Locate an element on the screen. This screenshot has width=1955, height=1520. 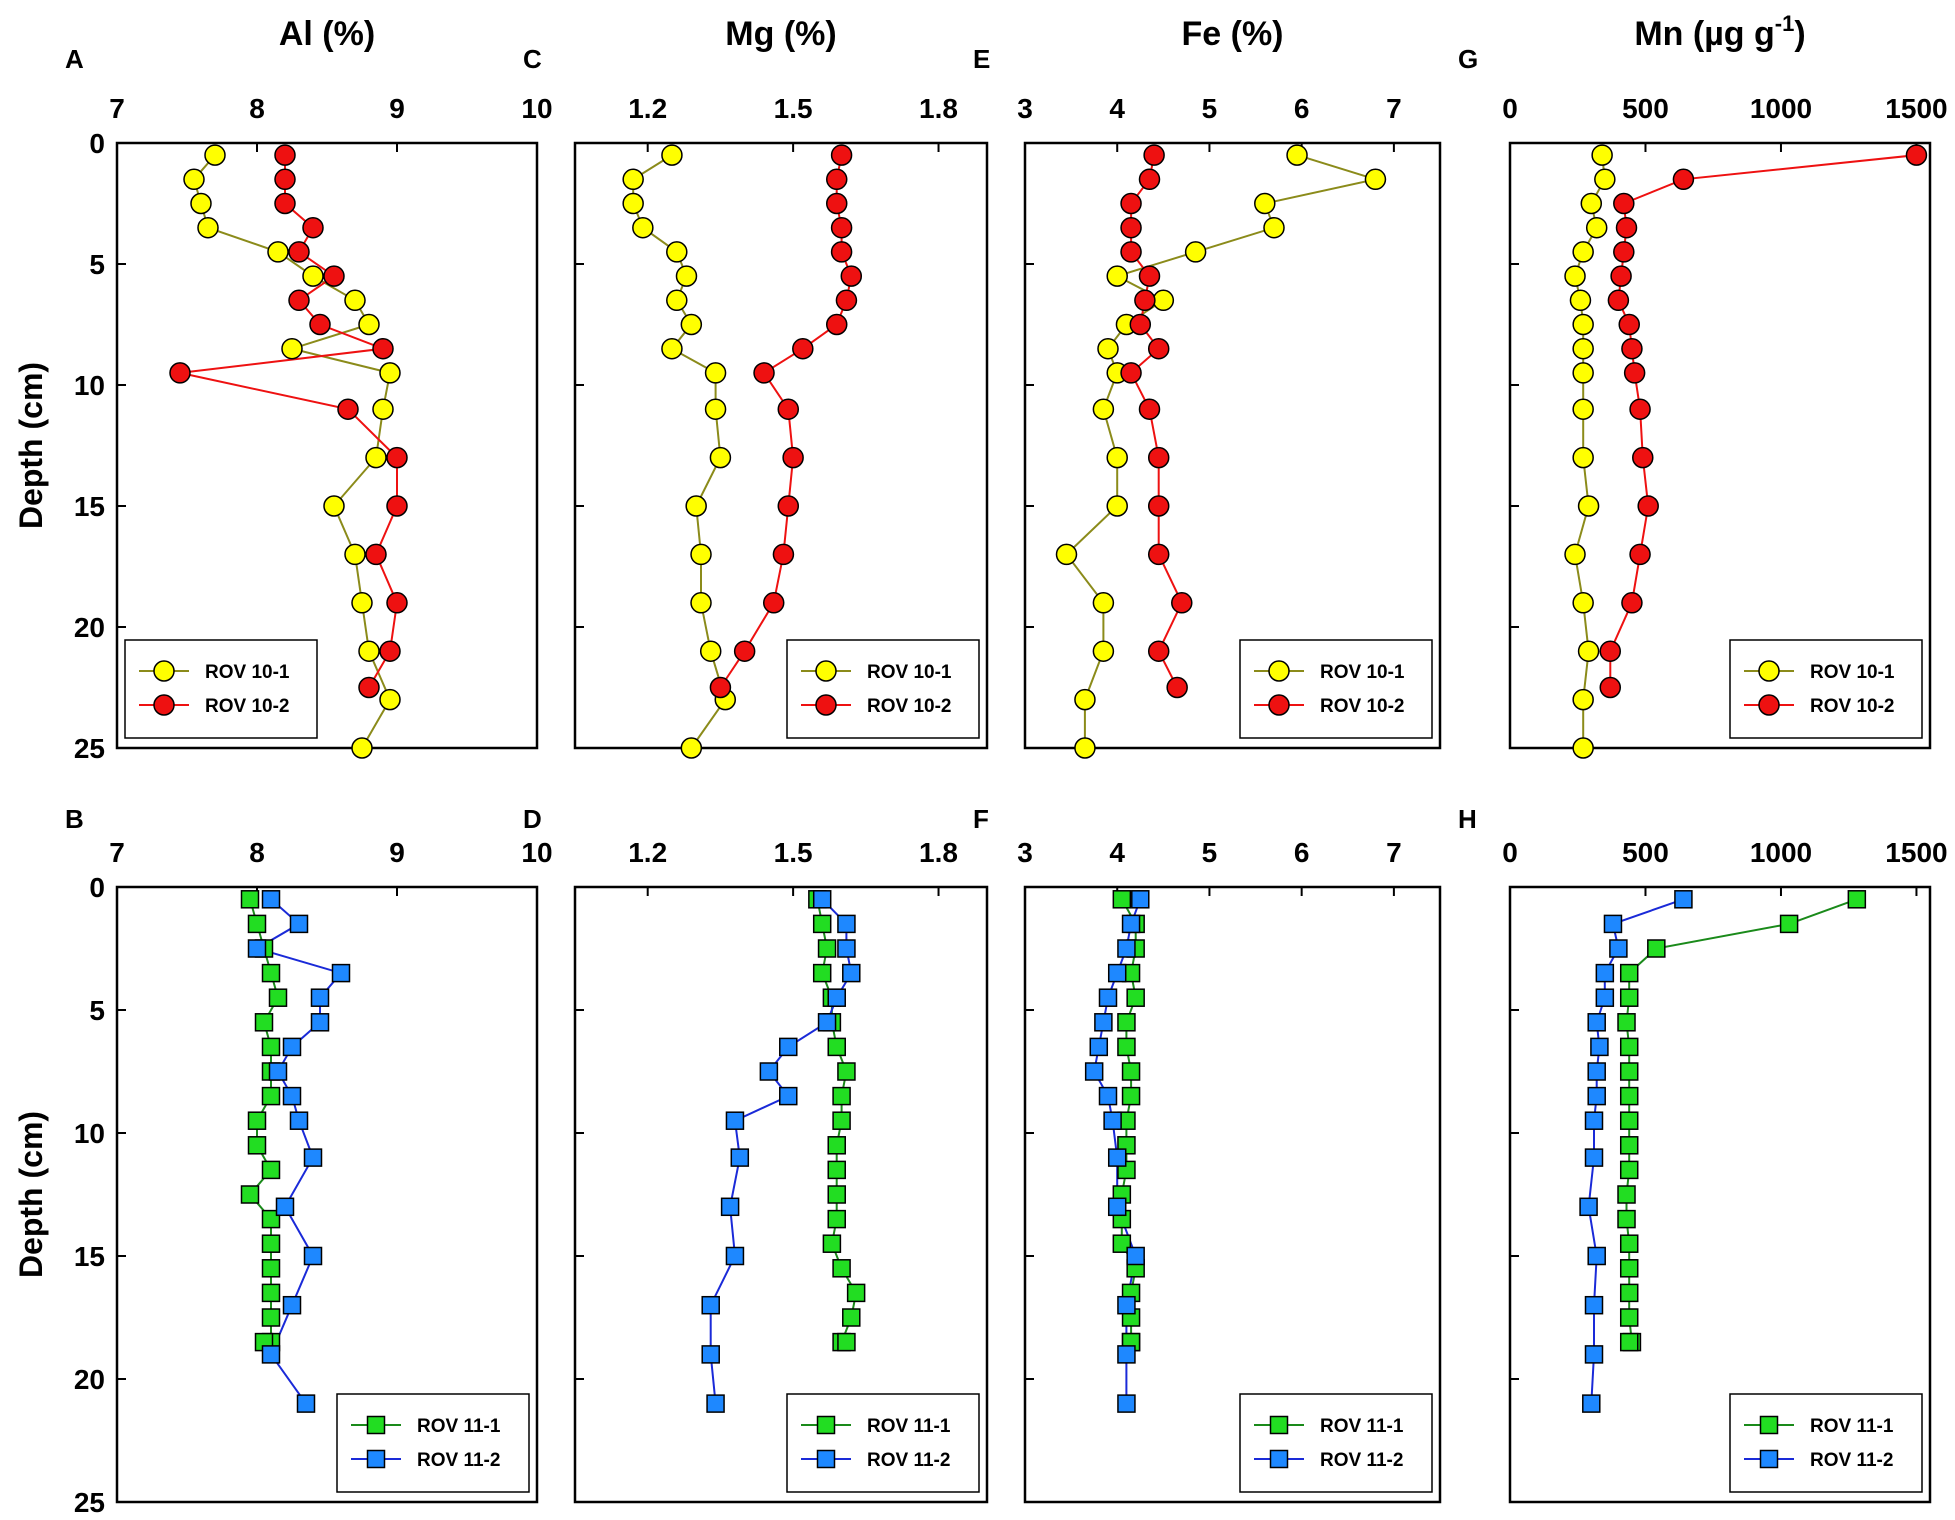
y-tick-label: 5 is located at coordinates (97, 1010).